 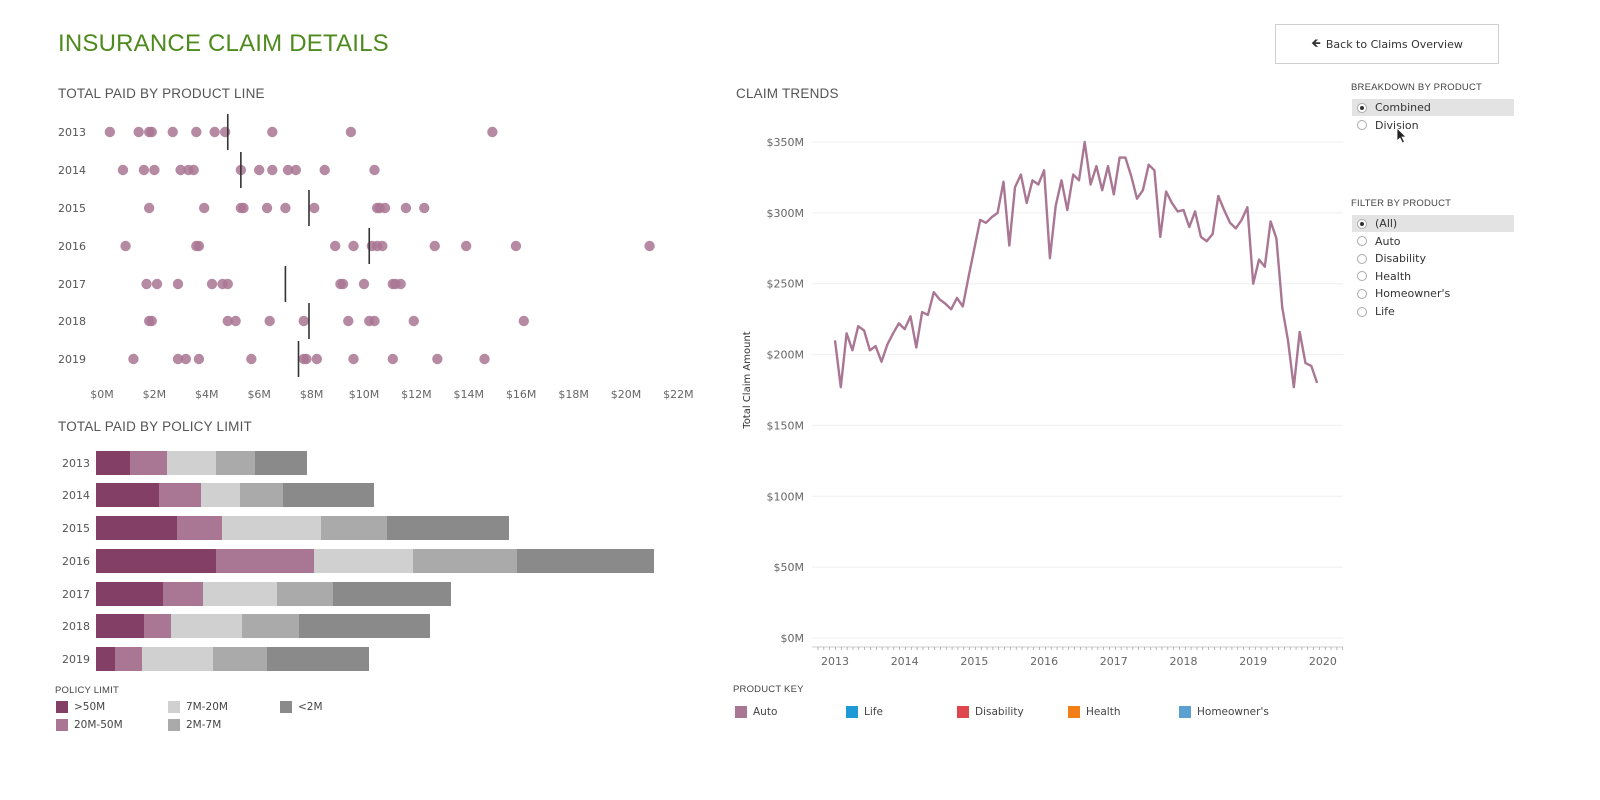 What do you see at coordinates (1253, 661) in the screenshot?
I see `line-x-tick-2019: 2019` at bounding box center [1253, 661].